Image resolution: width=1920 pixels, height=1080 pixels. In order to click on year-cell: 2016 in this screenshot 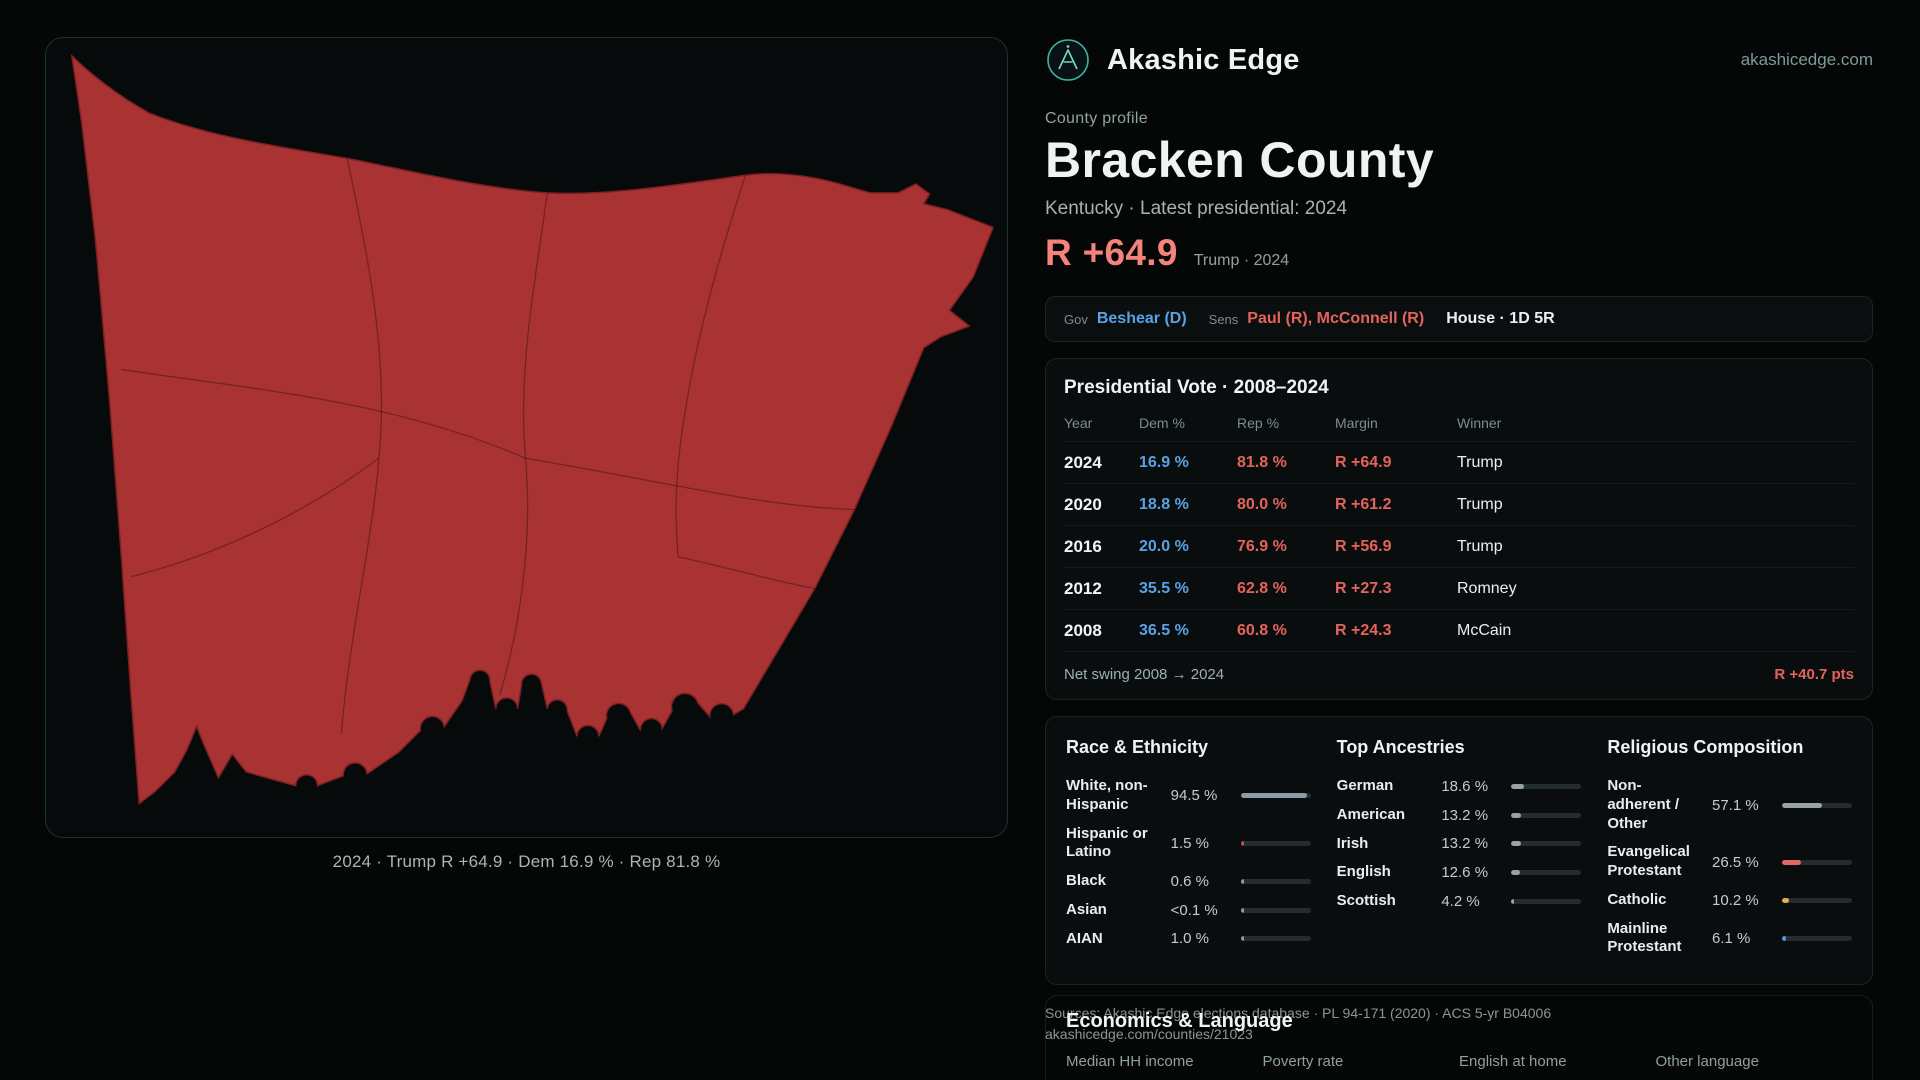, I will do `click(1083, 546)`.